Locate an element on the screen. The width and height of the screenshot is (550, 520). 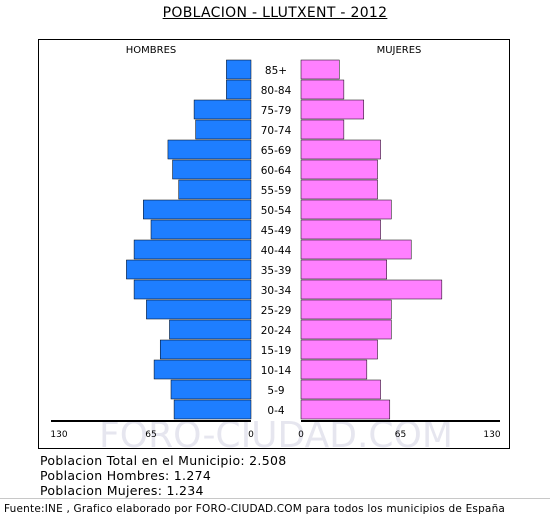
age-group-label-35-39: 35-39 is located at coordinates (276, 271).